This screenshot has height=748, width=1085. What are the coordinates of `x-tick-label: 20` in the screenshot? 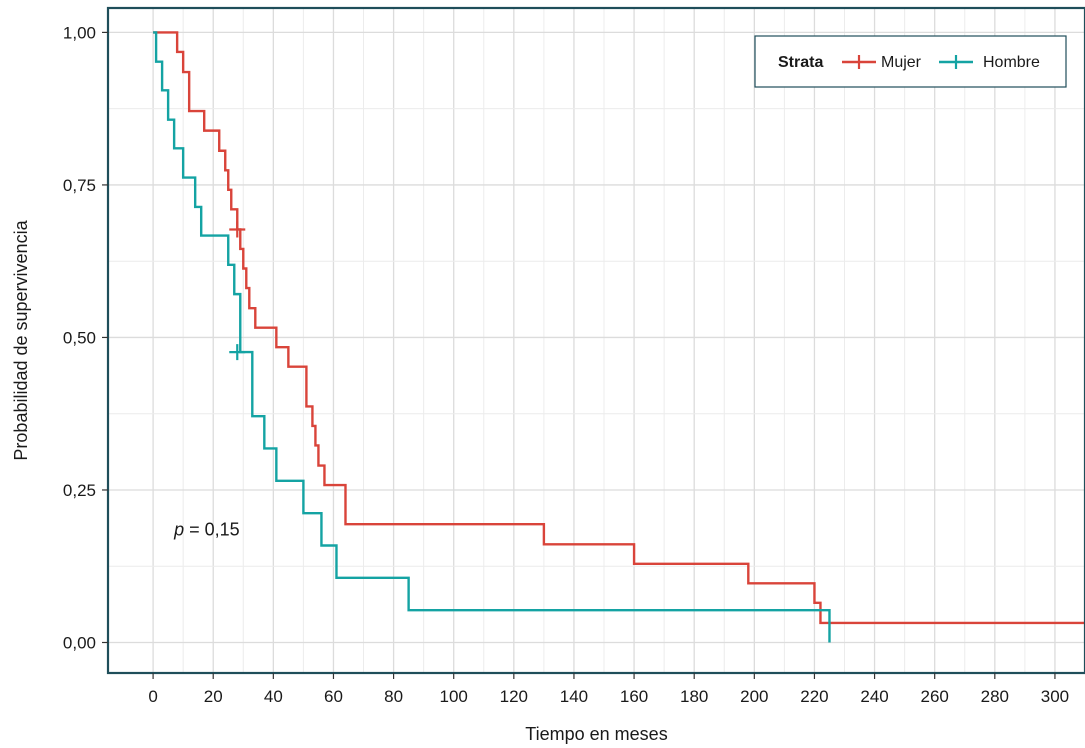 It's located at (213, 696).